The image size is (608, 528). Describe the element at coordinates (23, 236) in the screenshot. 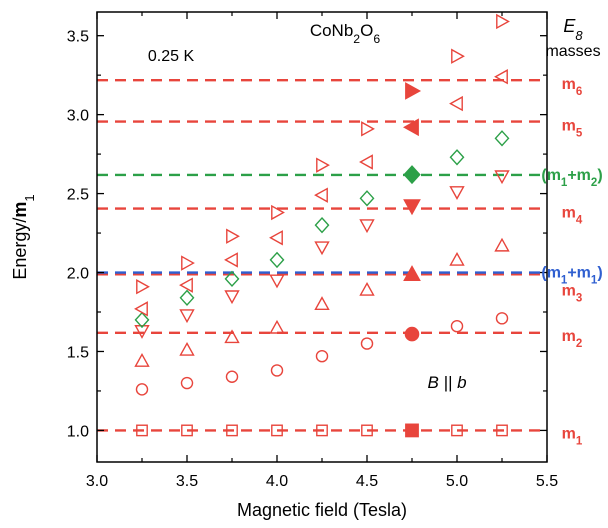

I see `y-axis-label: Energy/m1` at that location.